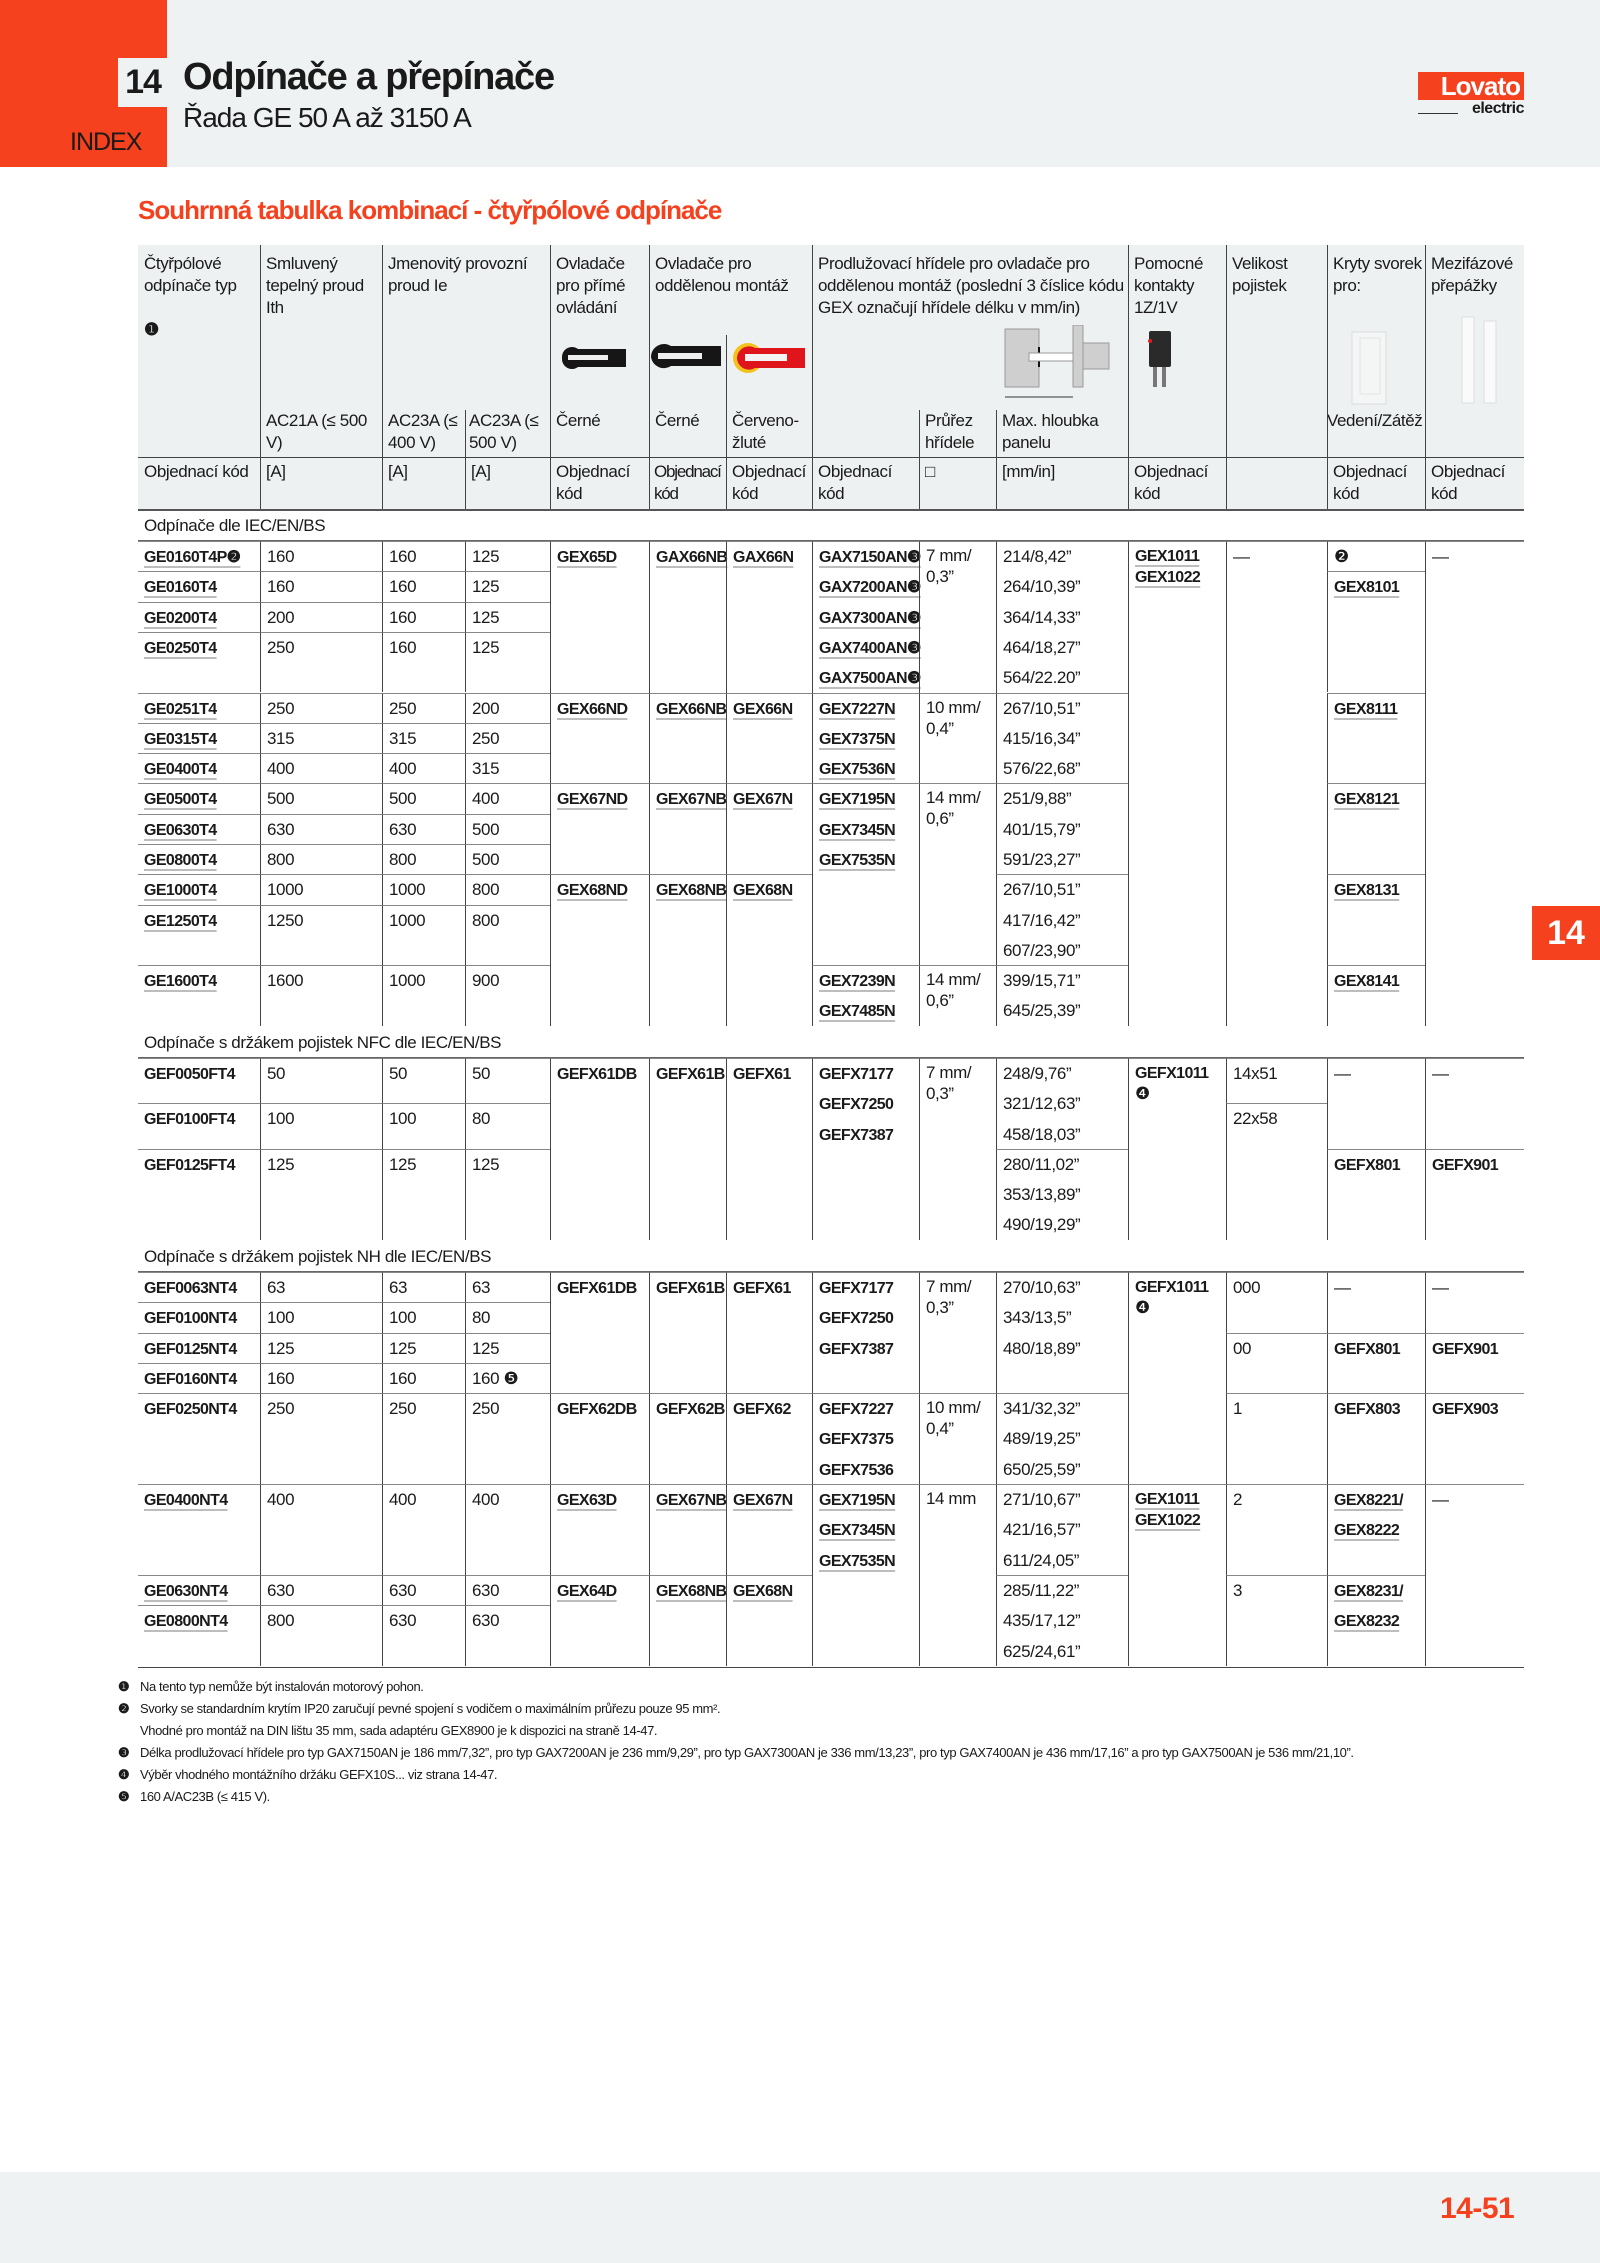 The height and width of the screenshot is (2263, 1600). Describe the element at coordinates (190, 1319) in the screenshot. I see `product-code: GEF0100NT4` at that location.